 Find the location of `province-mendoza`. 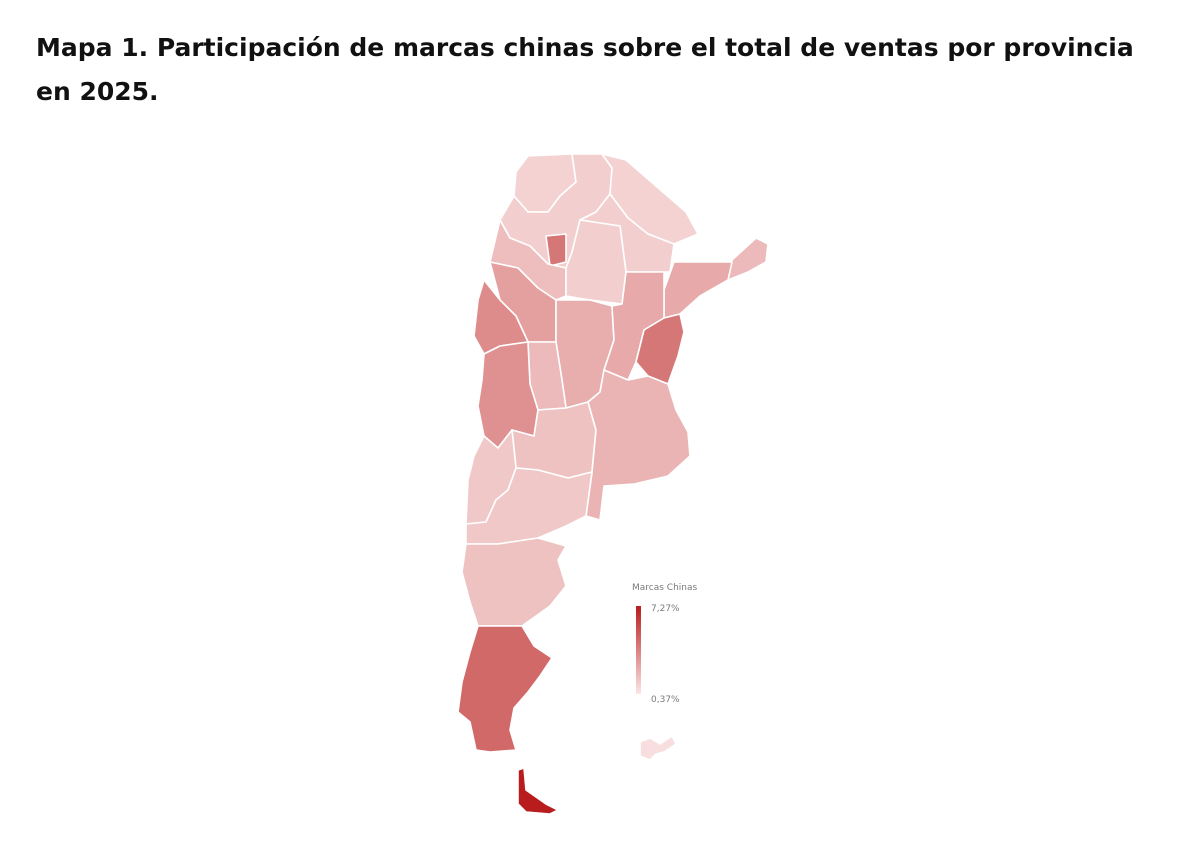

province-mendoza is located at coordinates (508, 395).